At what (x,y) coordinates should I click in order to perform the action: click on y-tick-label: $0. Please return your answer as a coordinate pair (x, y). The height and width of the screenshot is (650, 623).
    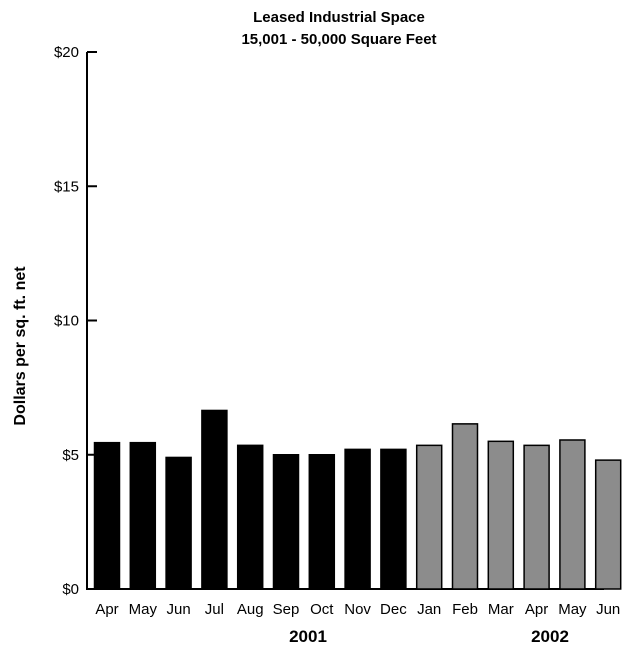
    Looking at the image, I should click on (70, 589).